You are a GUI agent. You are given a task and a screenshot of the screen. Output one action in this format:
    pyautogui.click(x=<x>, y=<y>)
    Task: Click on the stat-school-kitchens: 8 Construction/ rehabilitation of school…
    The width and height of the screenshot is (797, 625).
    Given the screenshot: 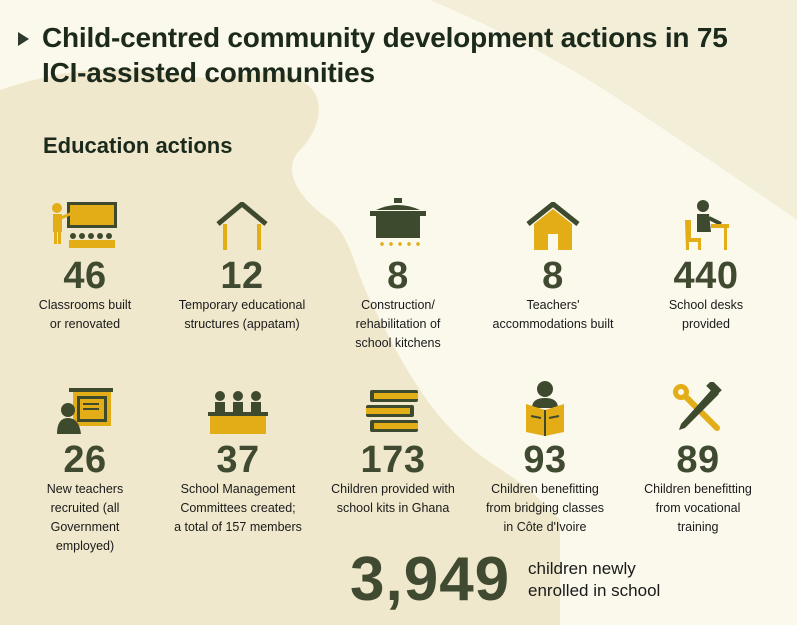 What is the action you would take?
    pyautogui.click(x=398, y=271)
    